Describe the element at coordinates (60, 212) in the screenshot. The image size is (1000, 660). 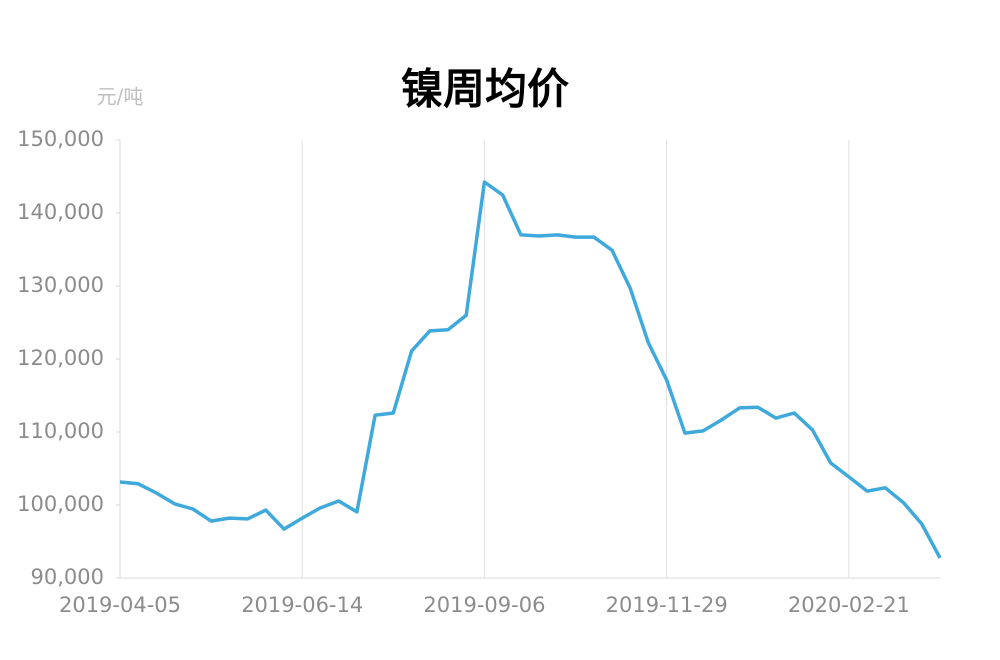
I see `y-tick-label: 140,000` at that location.